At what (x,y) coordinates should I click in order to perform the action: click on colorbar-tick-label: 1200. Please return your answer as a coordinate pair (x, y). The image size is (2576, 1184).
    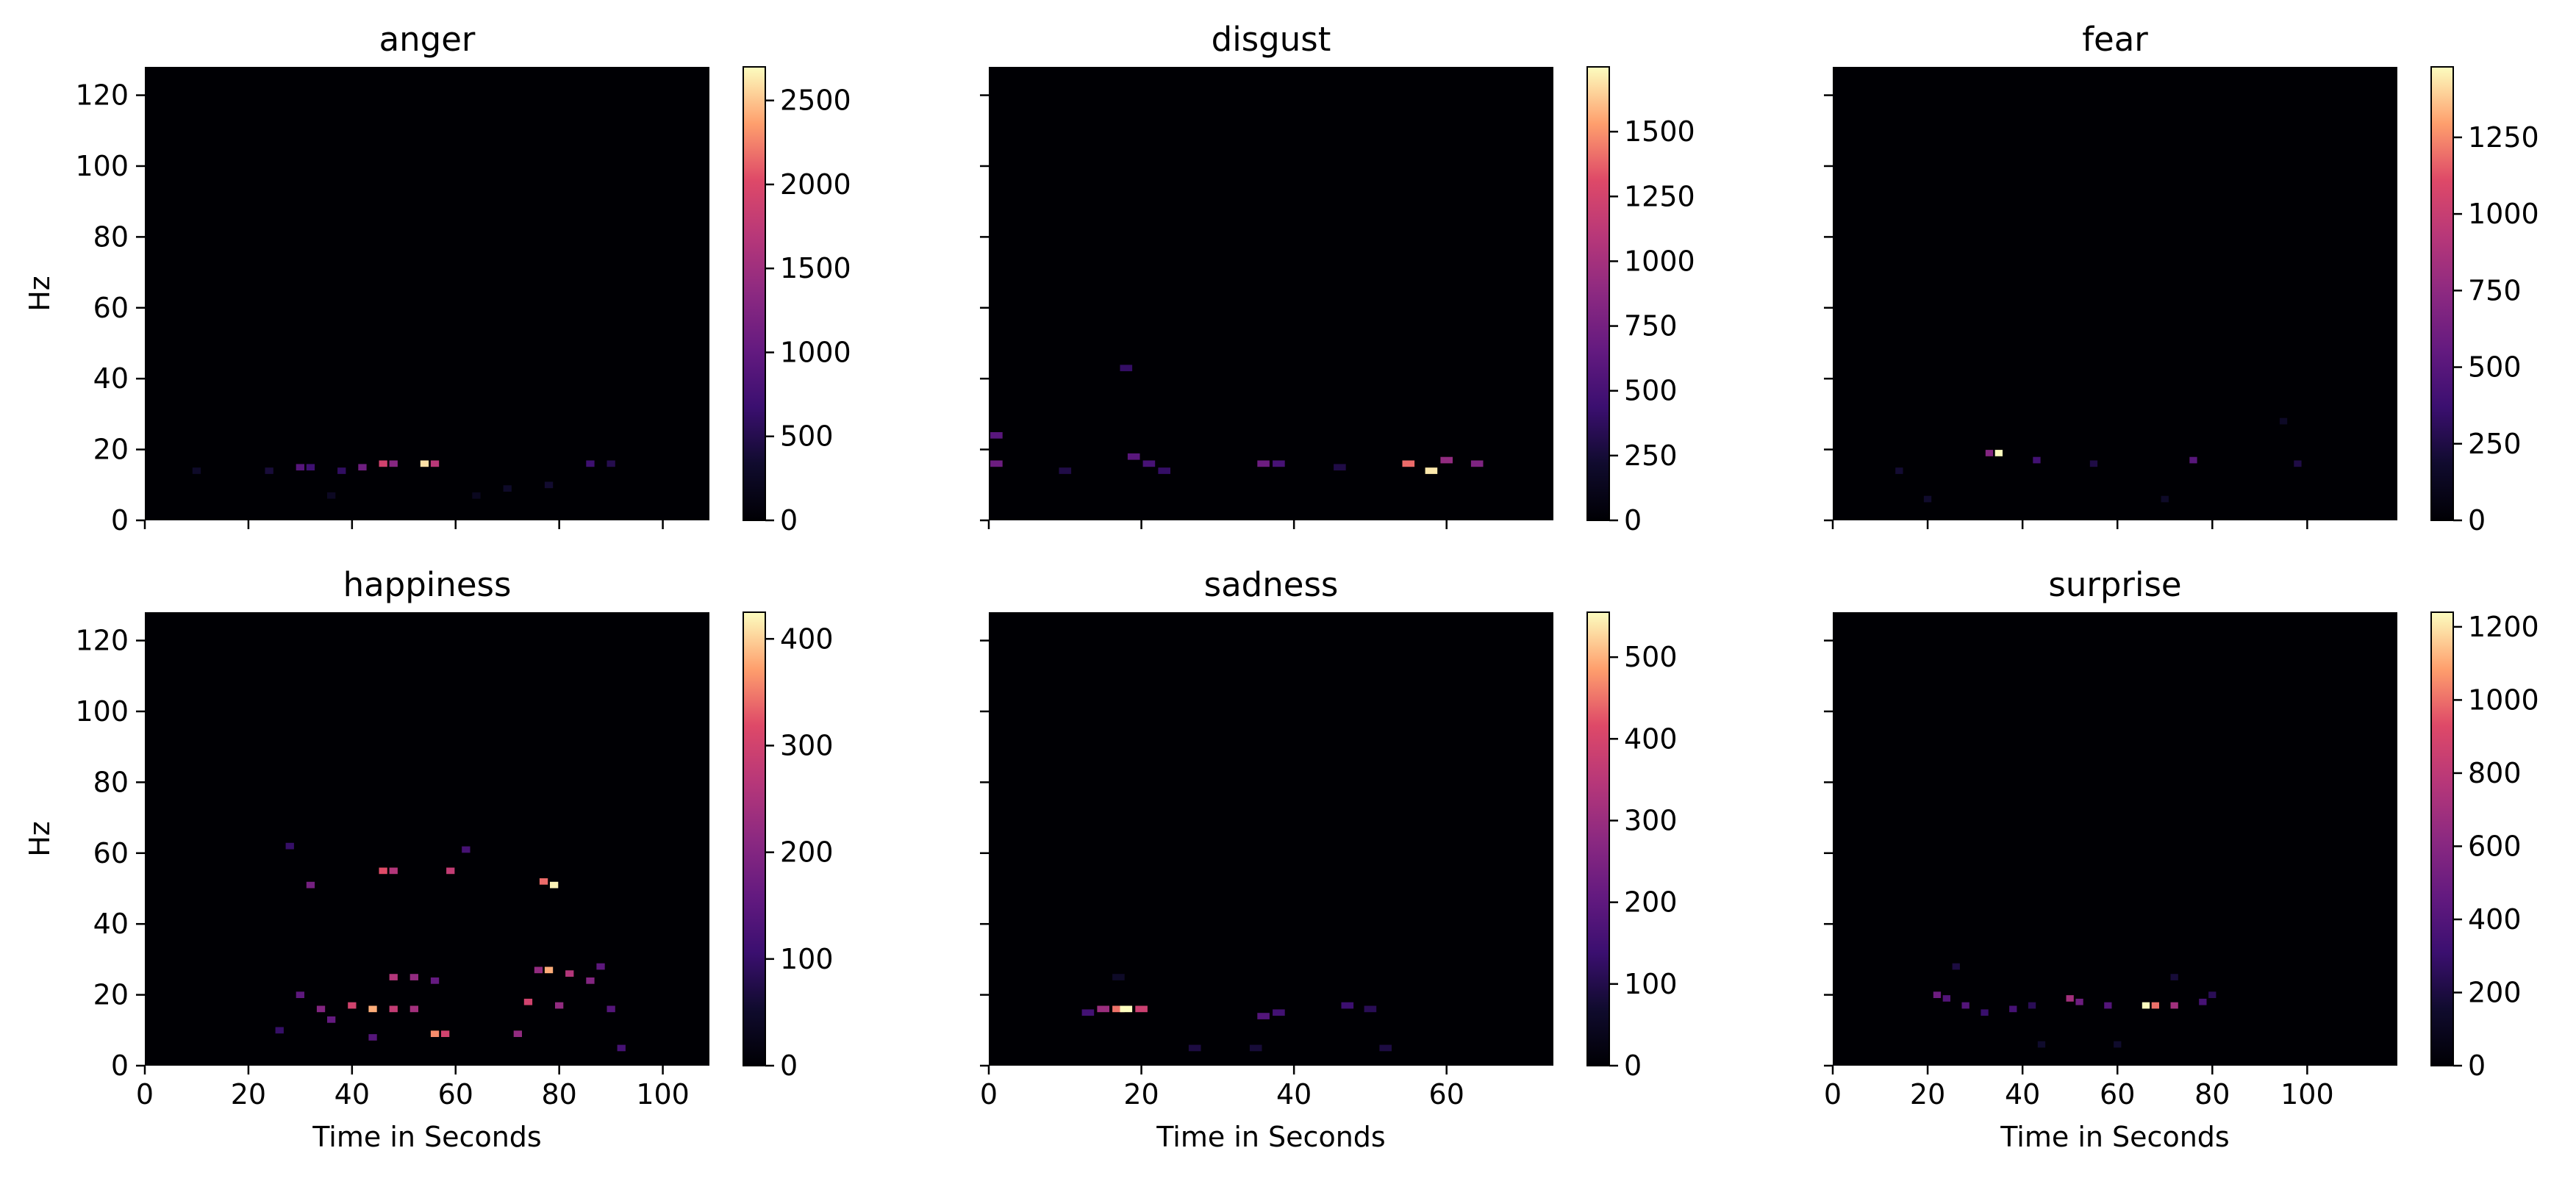
    Looking at the image, I should click on (2503, 627).